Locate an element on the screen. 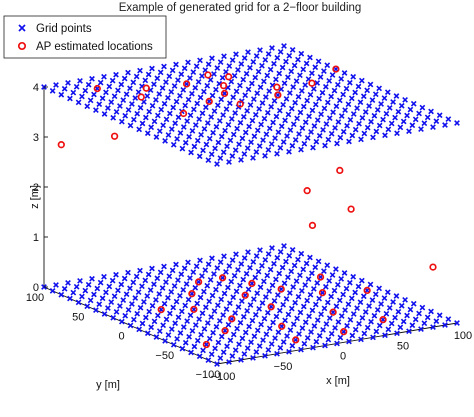  legend-grid-marker is located at coordinates (22, 28).